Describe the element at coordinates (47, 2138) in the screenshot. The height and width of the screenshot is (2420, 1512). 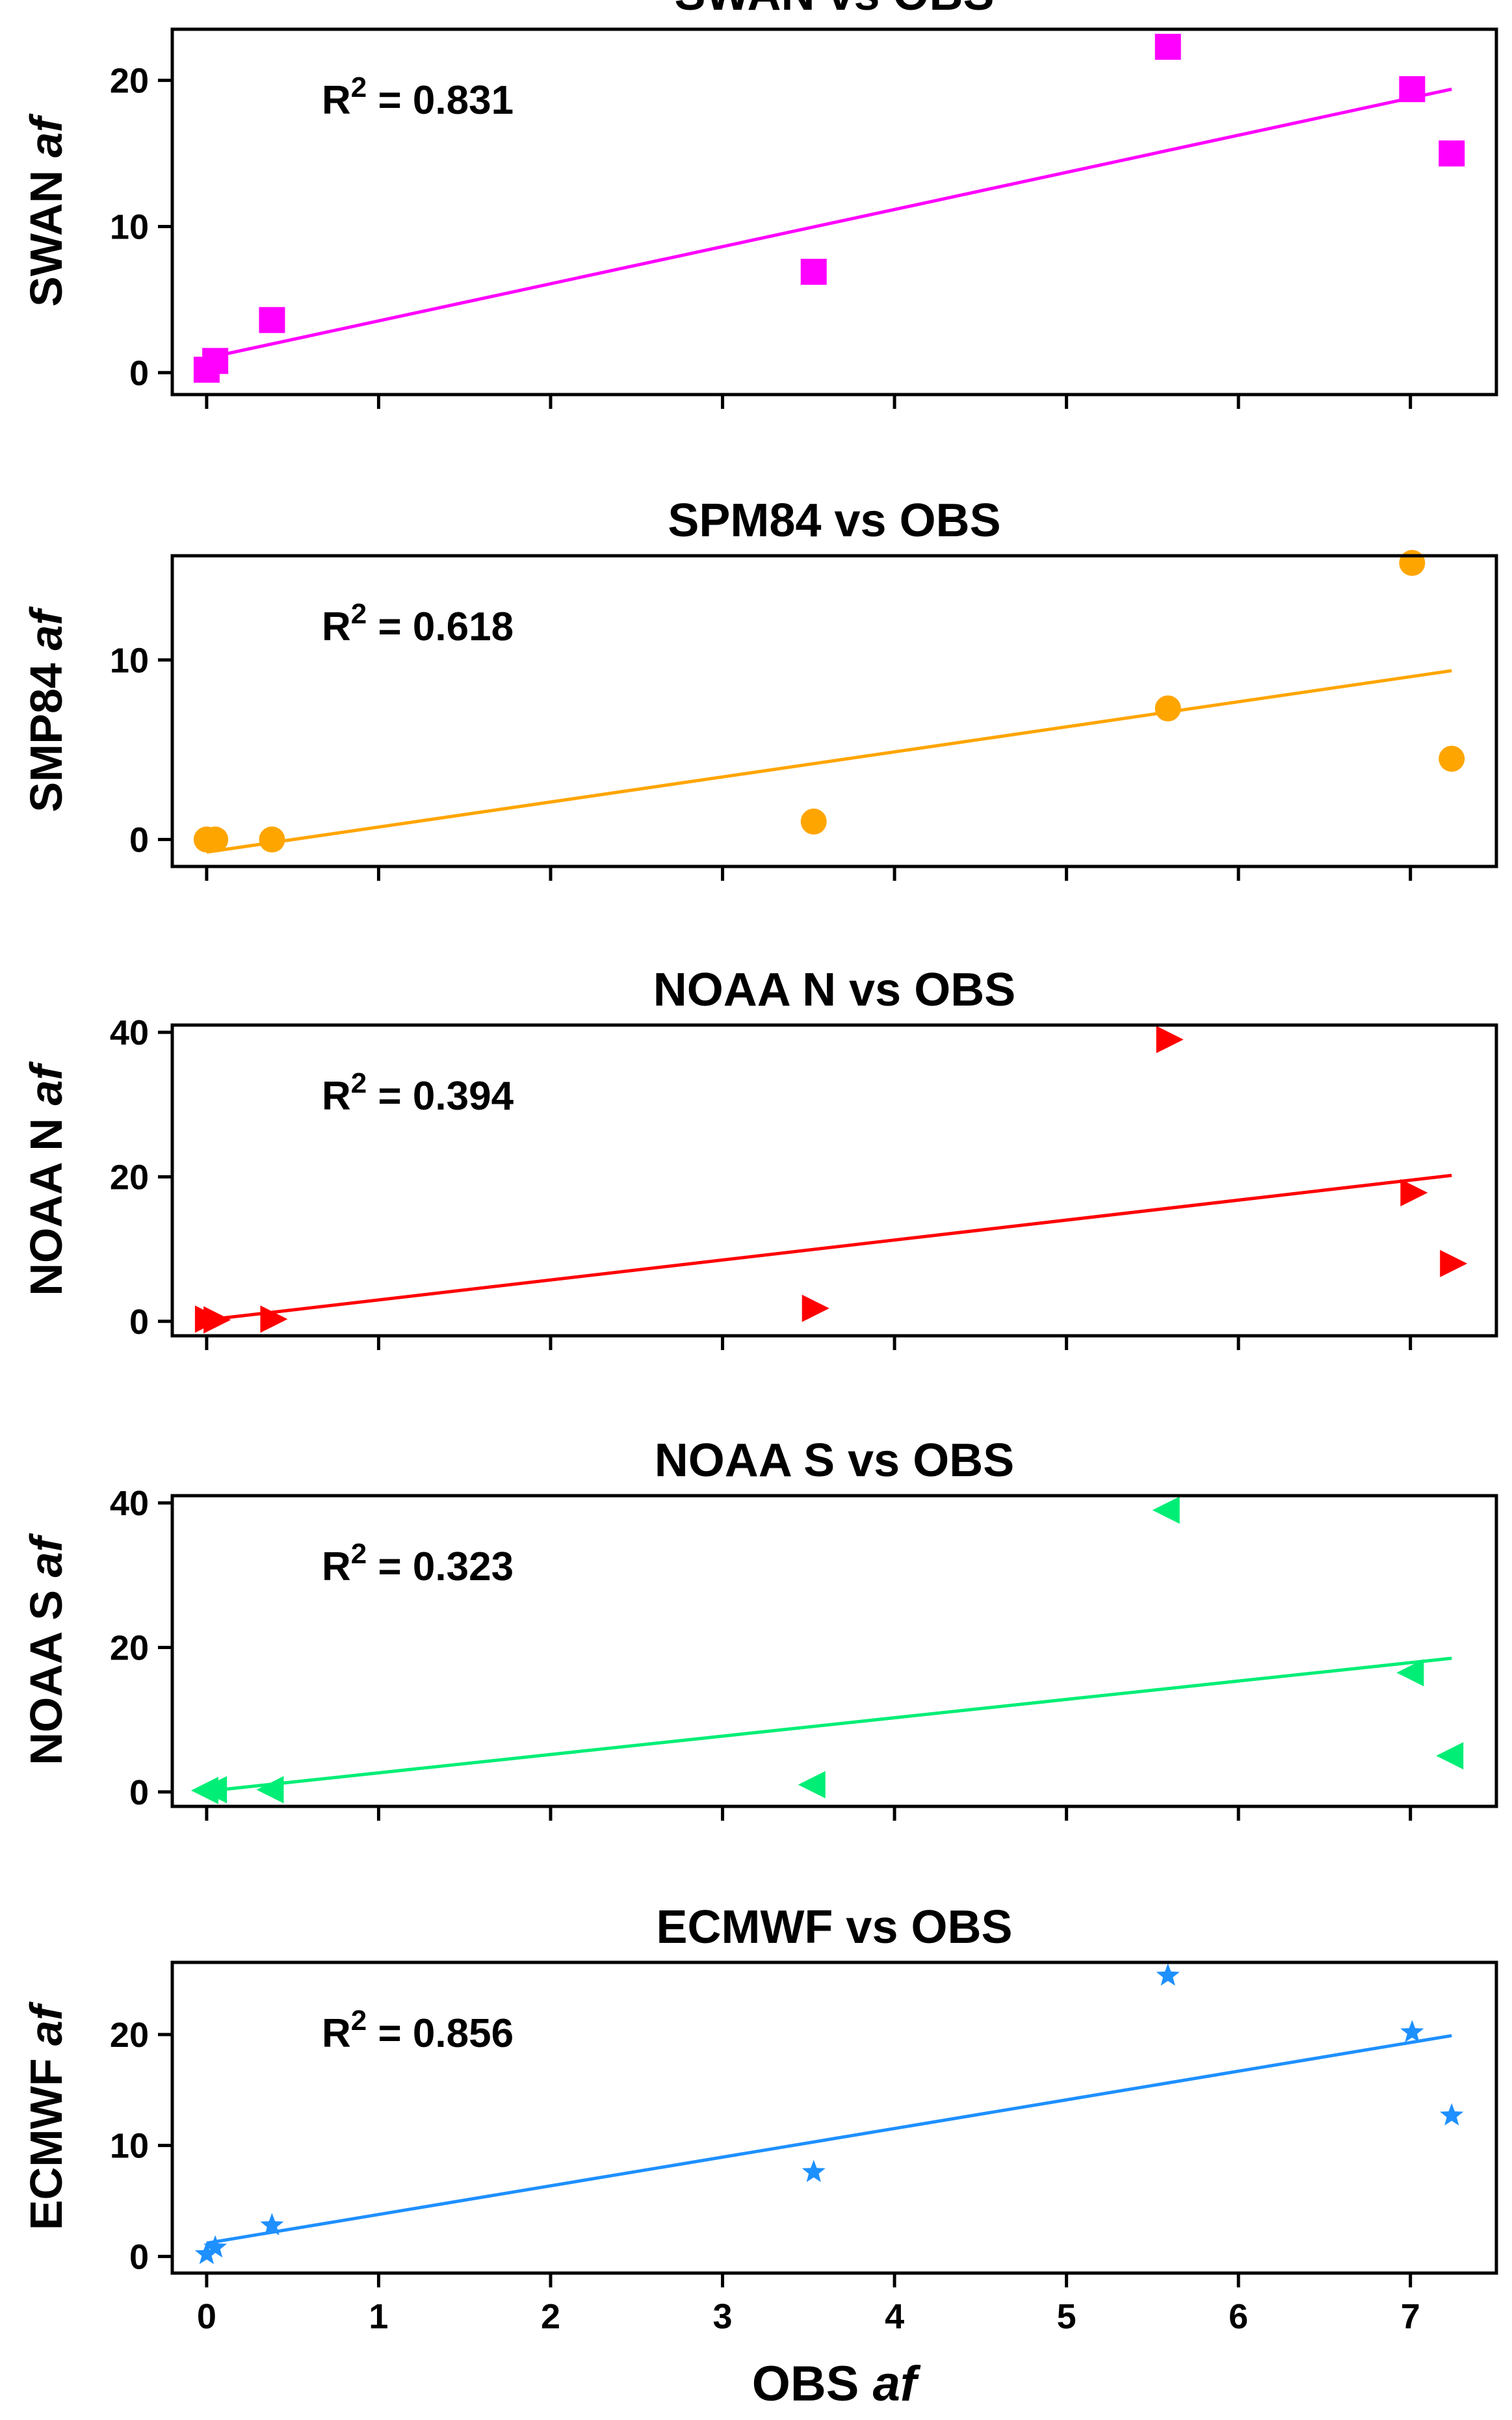
I see `y-axis-label-main: ECMWF` at that location.